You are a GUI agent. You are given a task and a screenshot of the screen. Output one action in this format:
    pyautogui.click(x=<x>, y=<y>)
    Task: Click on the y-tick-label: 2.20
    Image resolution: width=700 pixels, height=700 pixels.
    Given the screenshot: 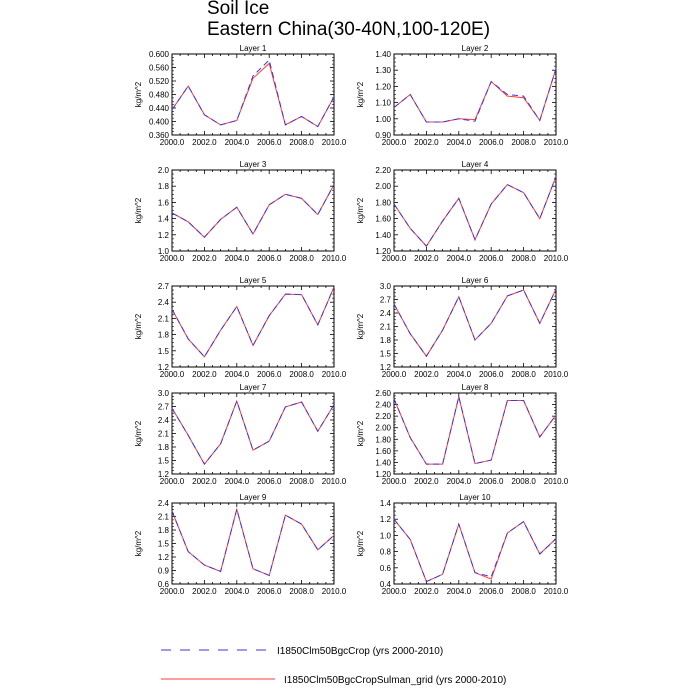 What is the action you would take?
    pyautogui.click(x=383, y=170)
    